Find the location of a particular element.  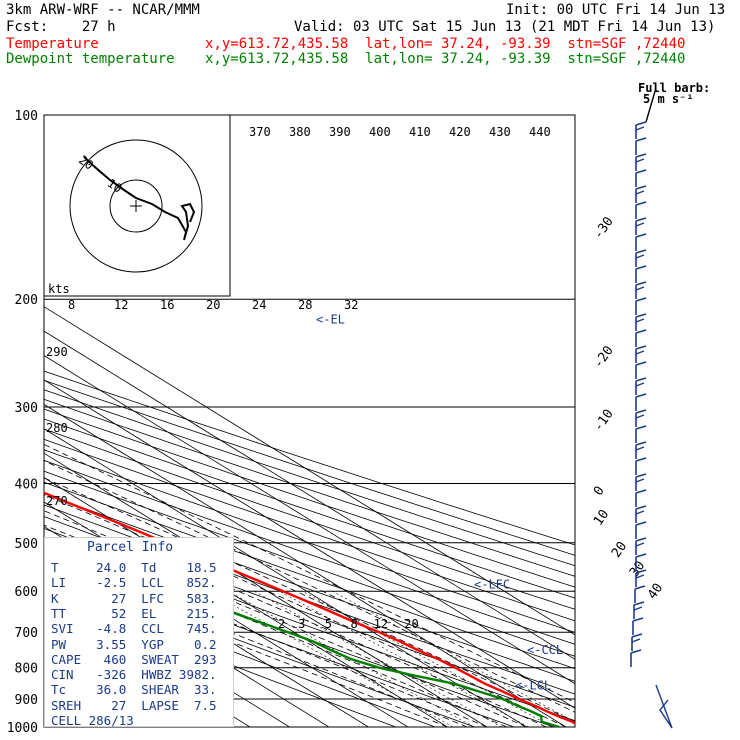

isotherm-label-text: 30 is located at coordinates (637, 568).